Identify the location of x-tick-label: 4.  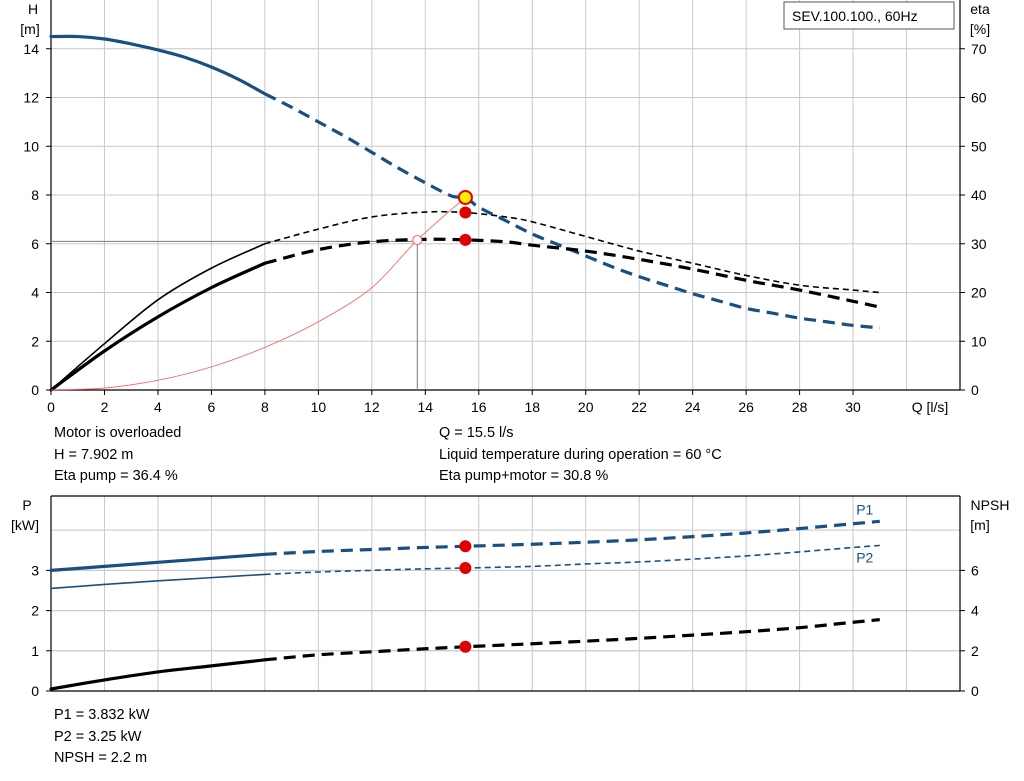
(158, 407).